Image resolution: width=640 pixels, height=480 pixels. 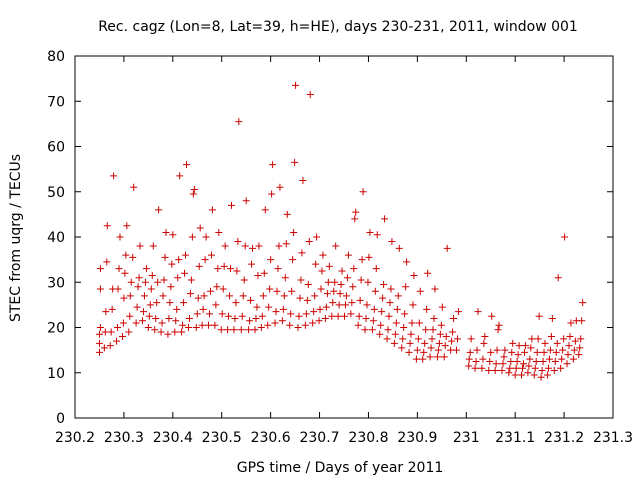 I want to click on x-tick-label: 231.3, so click(x=613, y=438).